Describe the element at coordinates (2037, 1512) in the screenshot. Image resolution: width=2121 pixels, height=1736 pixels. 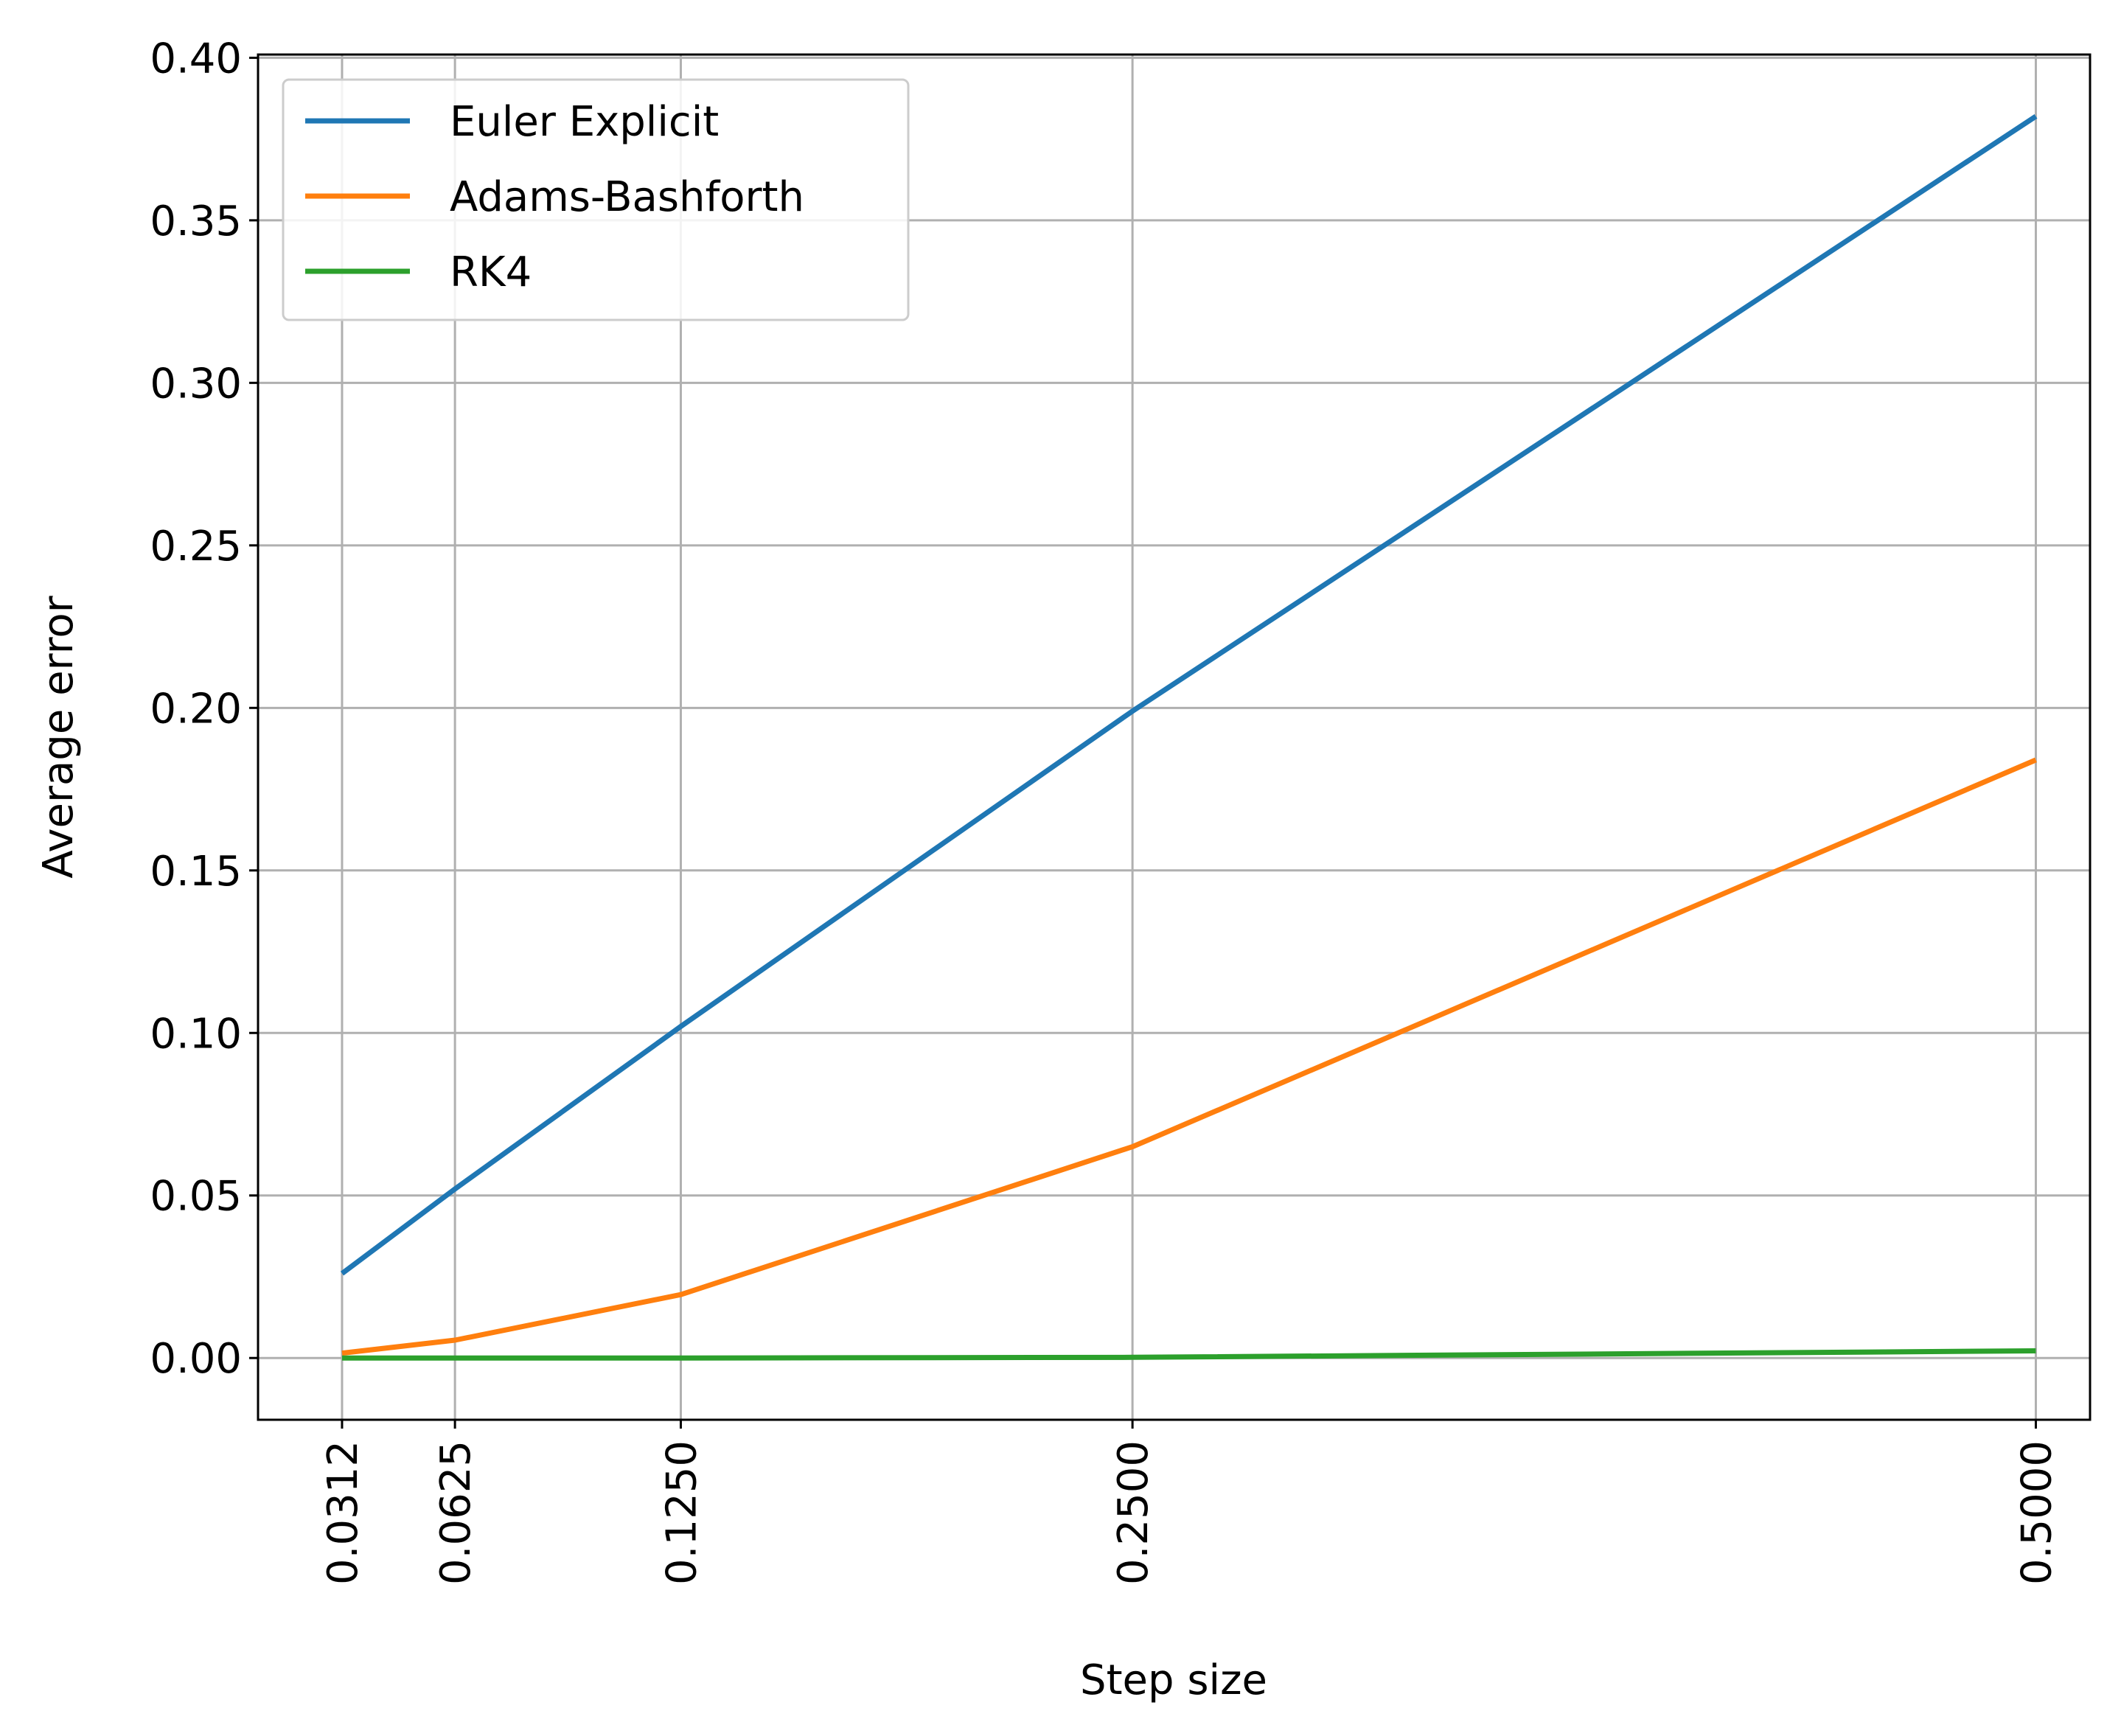
I see `x-tick-label: 0.5000` at that location.